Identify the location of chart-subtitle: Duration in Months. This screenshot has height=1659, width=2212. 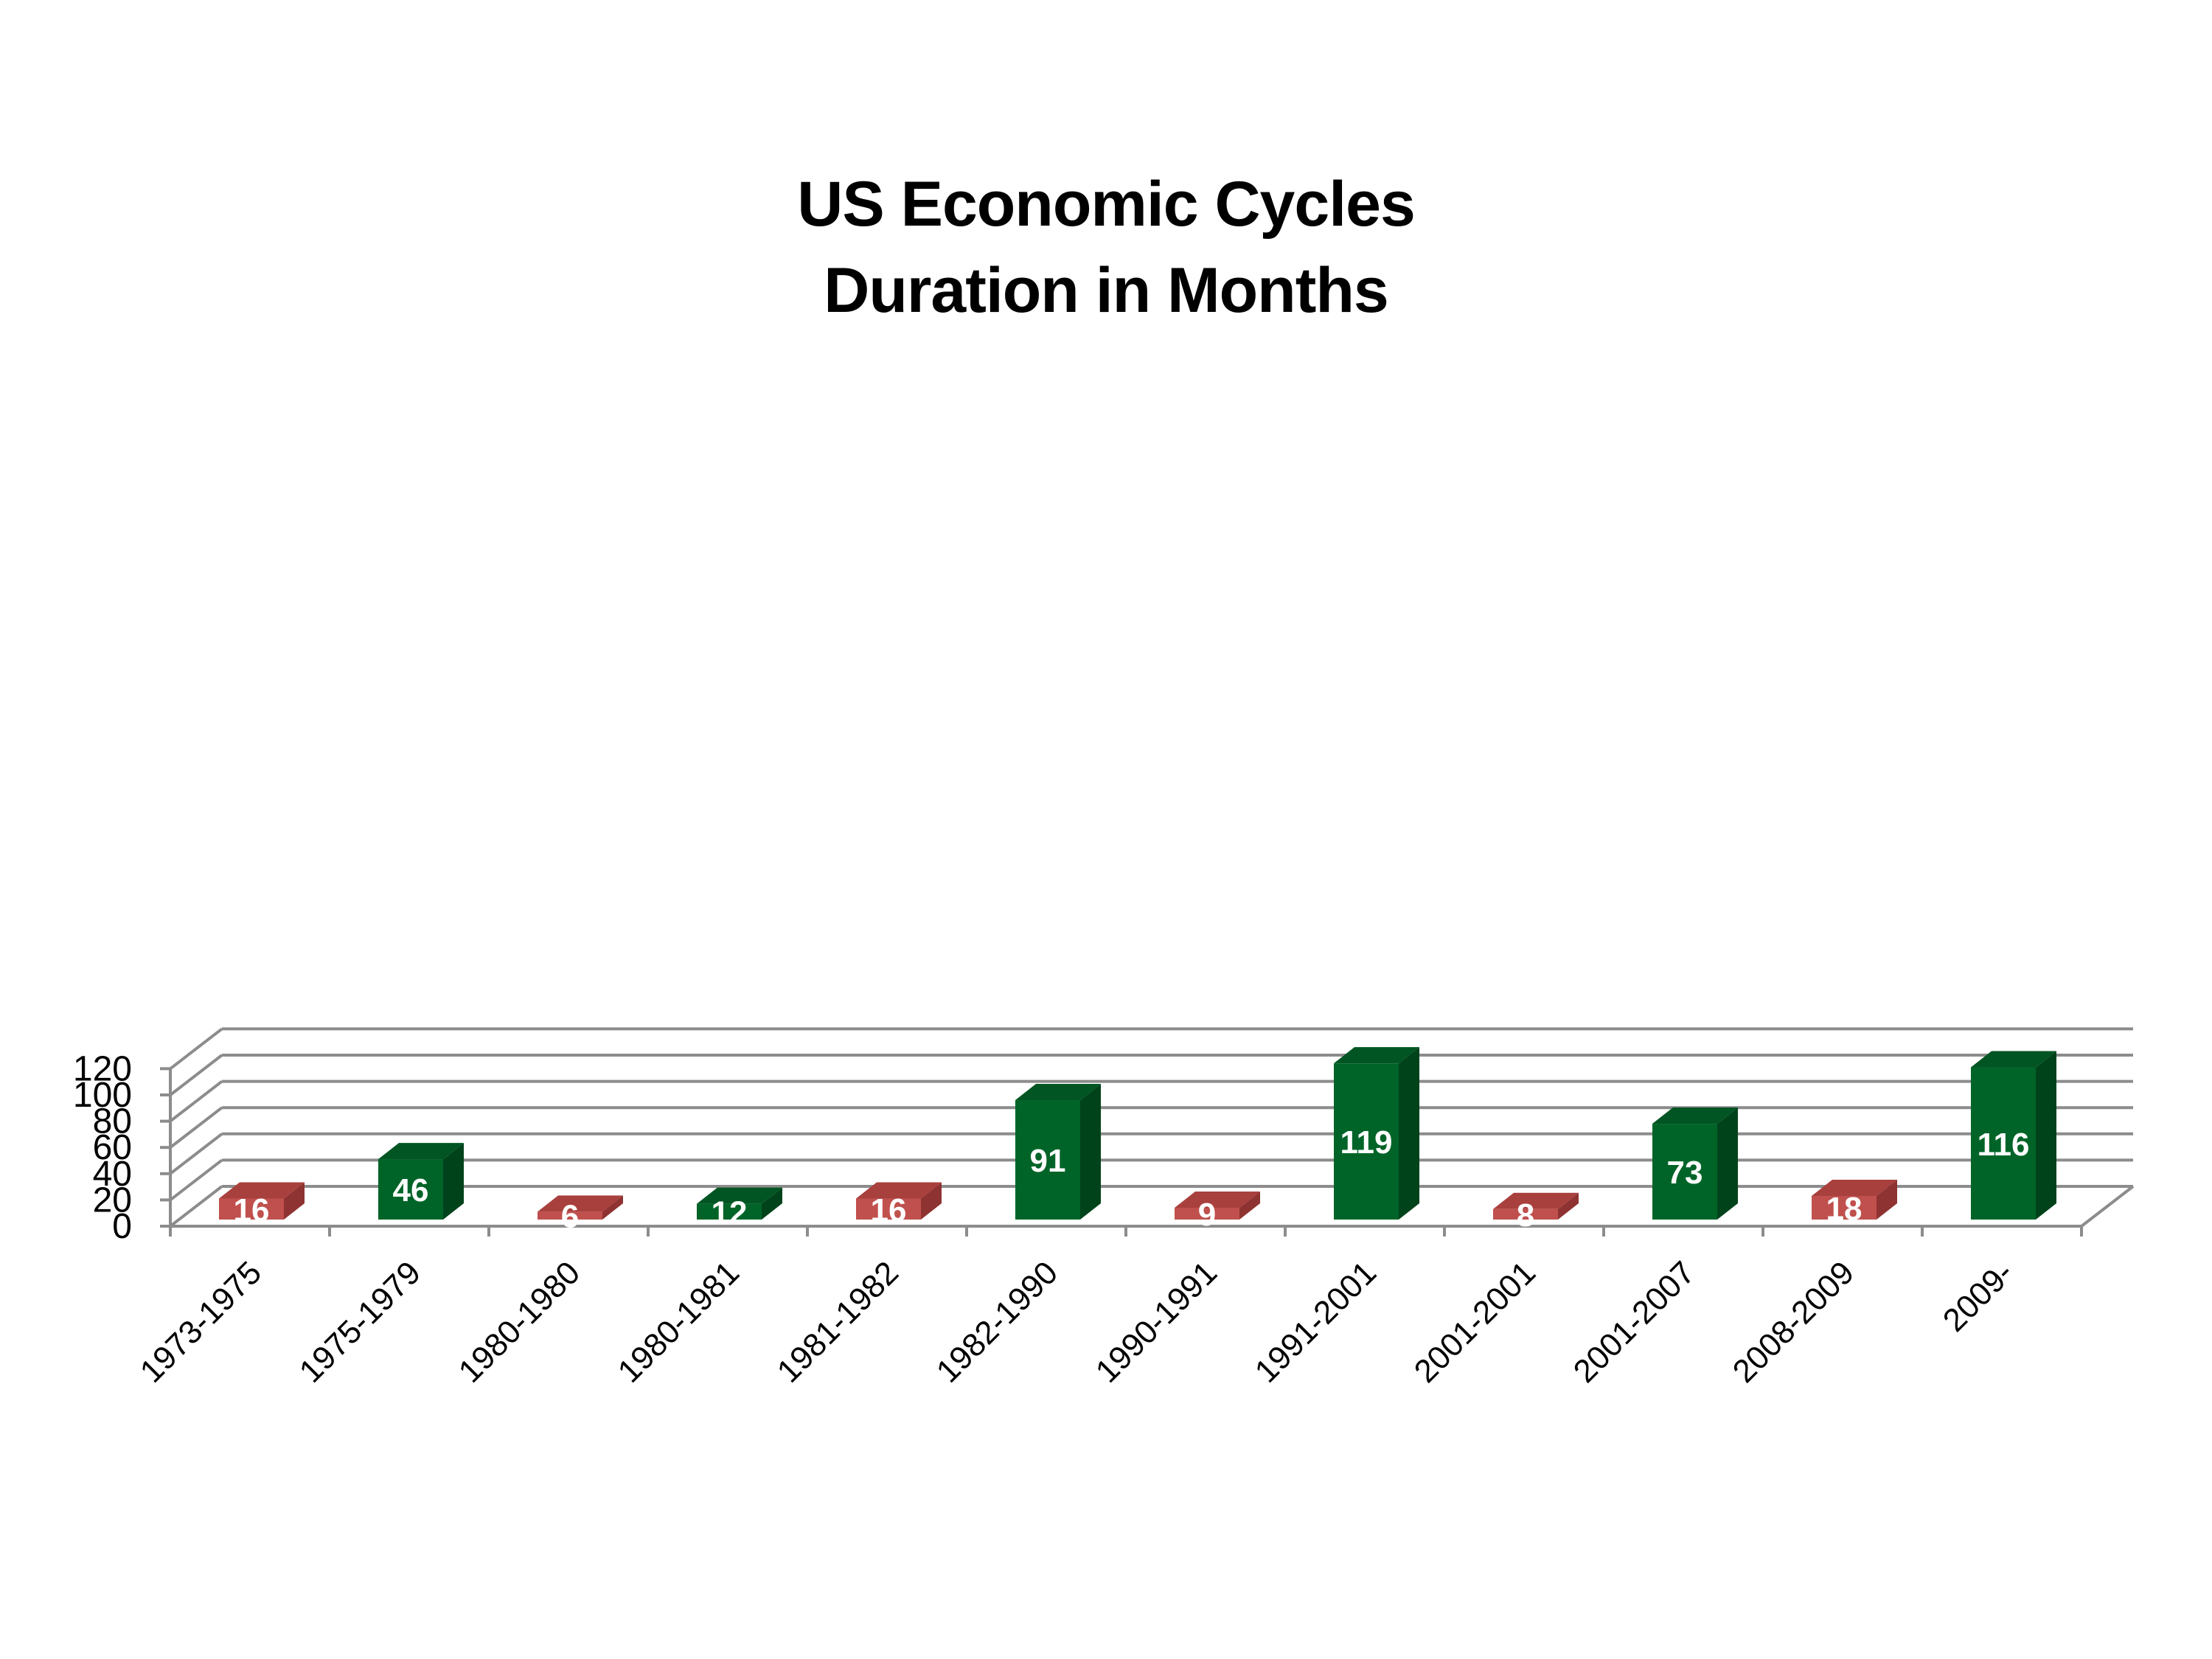
(1106, 290).